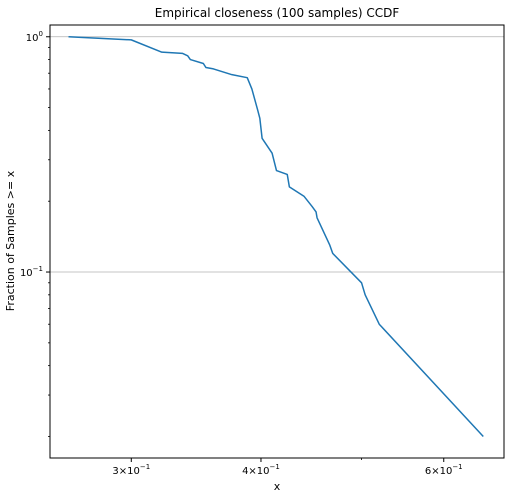 The image size is (506, 498). What do you see at coordinates (277, 13) in the screenshot?
I see `chart-title: Empirical closeness (100 samples) CCDF` at bounding box center [277, 13].